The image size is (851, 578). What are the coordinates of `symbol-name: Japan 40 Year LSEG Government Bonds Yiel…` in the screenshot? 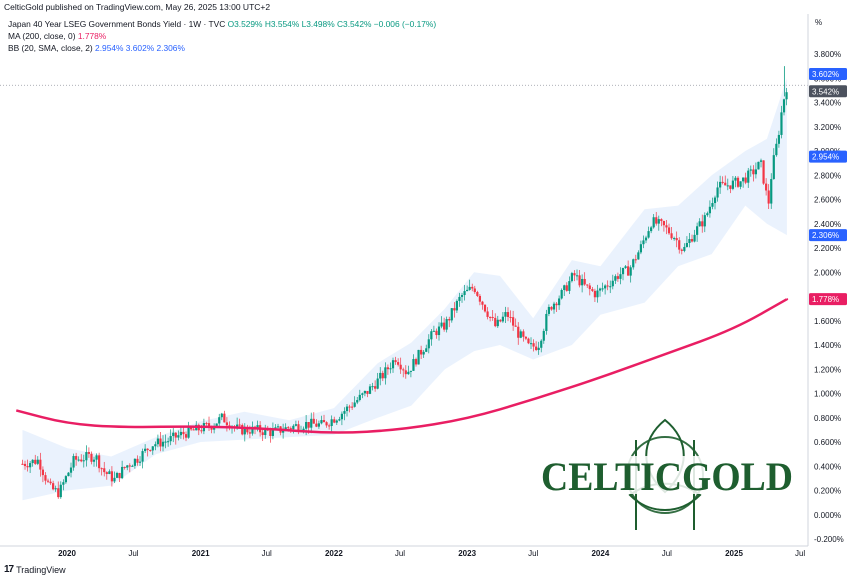 It's located at (117, 24).